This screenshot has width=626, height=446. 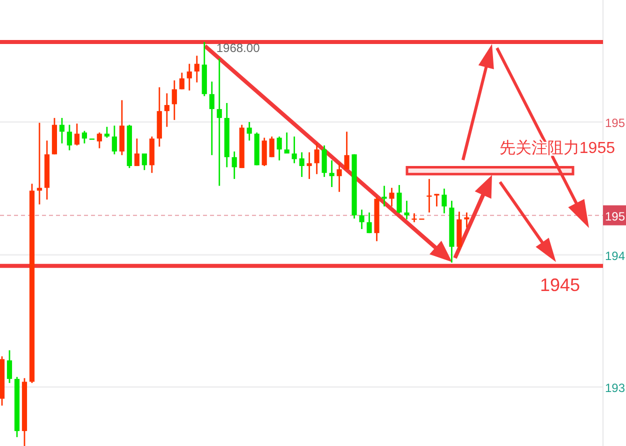 What do you see at coordinates (615, 388) in the screenshot?
I see `text: 193` at bounding box center [615, 388].